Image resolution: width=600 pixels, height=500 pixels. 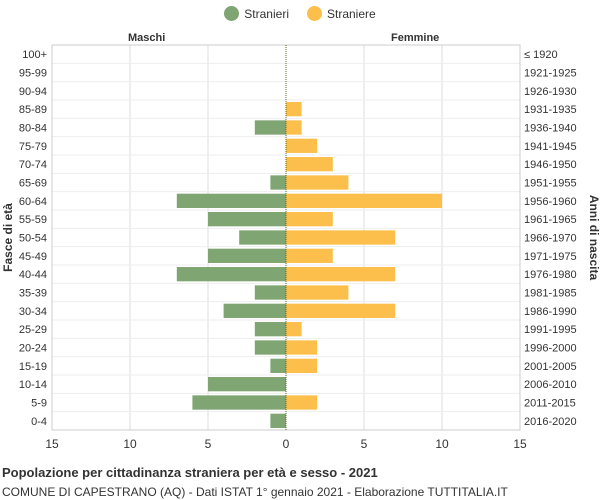 I want to click on legend-swatch-stranieri, so click(x=232, y=13).